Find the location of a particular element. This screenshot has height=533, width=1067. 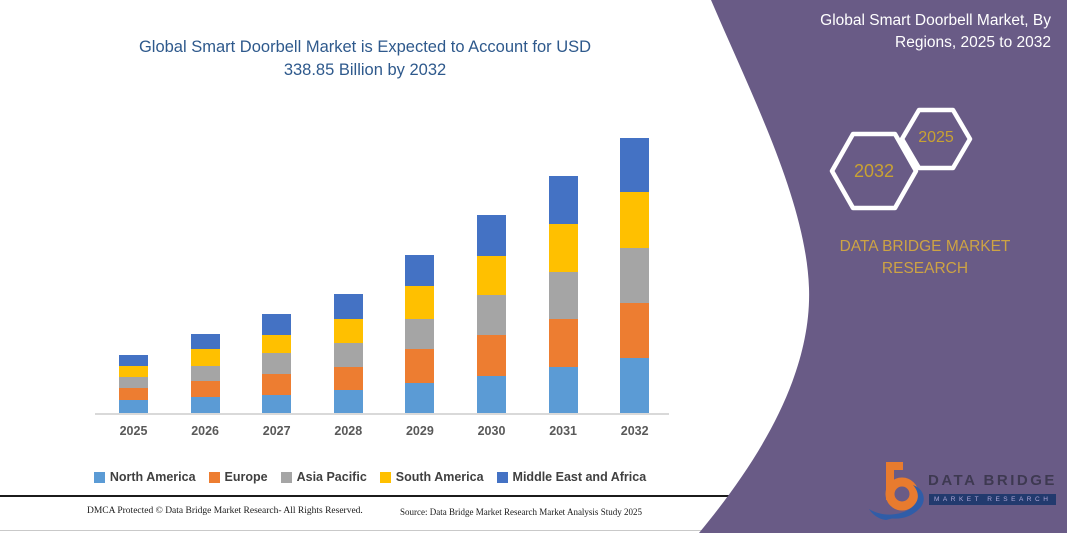

bar-segment-2031-asia-pacific is located at coordinates (563, 295).